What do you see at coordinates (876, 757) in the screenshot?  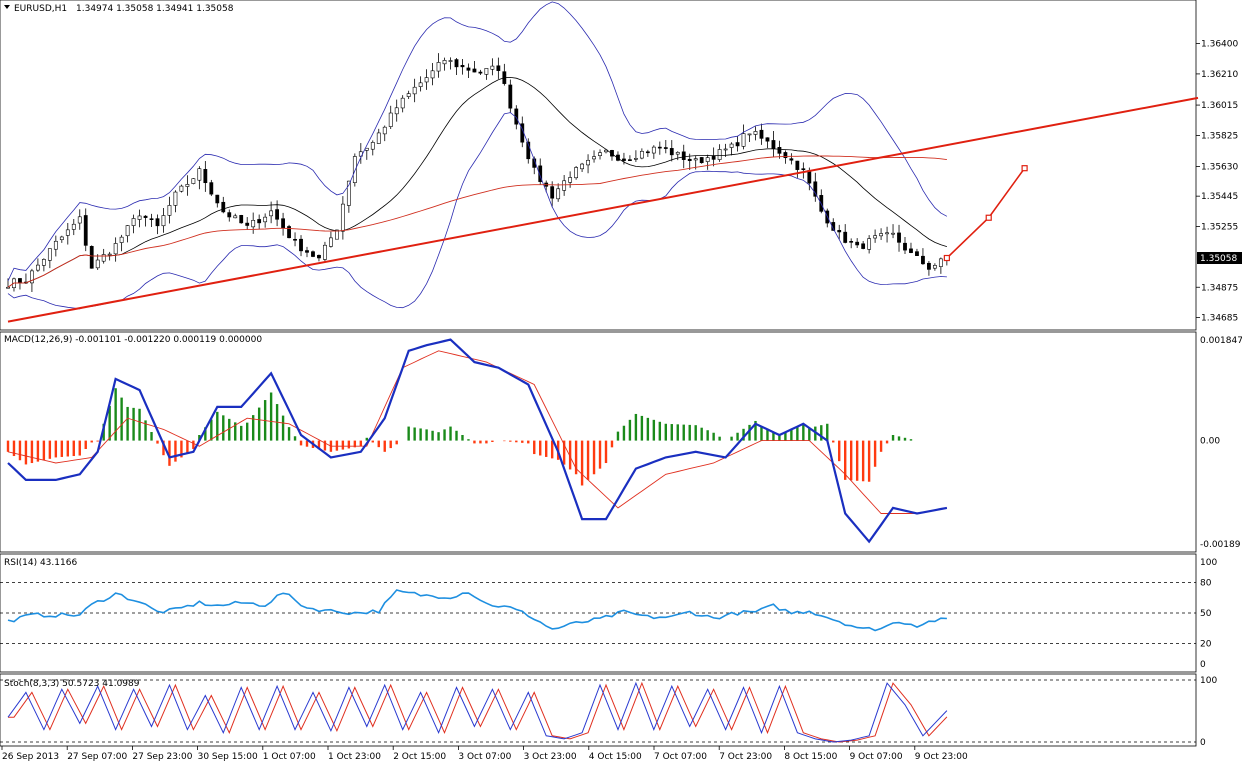 I see `time-tick-label: 9 Oct 07:00` at bounding box center [876, 757].